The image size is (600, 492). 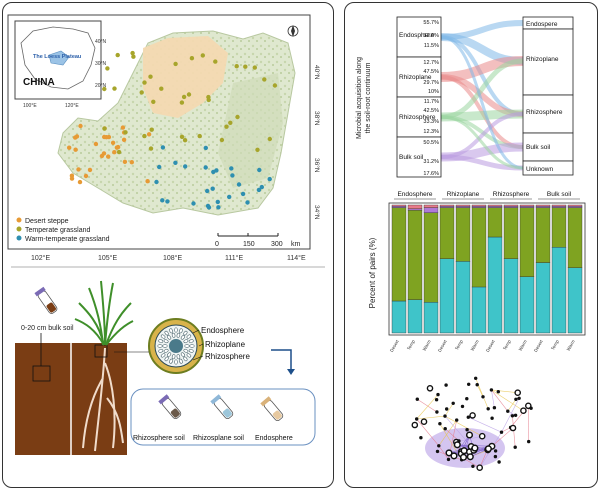 I want to click on scale-tick-150: 150, so click(x=249, y=244).